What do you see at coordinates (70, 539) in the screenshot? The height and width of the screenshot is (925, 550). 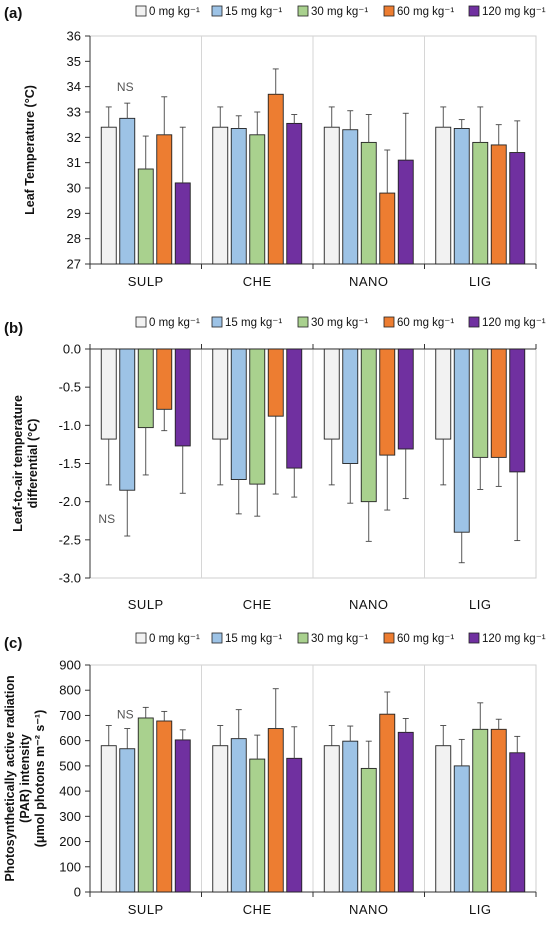 I see `y-tick-label: -2.5` at bounding box center [70, 539].